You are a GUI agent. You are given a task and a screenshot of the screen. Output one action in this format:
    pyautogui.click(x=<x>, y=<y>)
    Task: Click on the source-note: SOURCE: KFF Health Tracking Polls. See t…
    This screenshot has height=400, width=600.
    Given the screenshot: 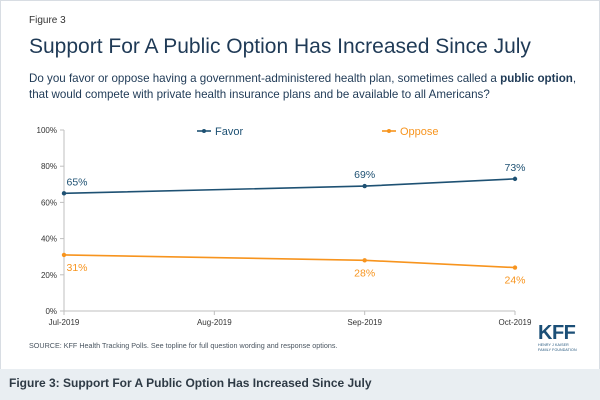 What is the action you would take?
    pyautogui.click(x=183, y=345)
    